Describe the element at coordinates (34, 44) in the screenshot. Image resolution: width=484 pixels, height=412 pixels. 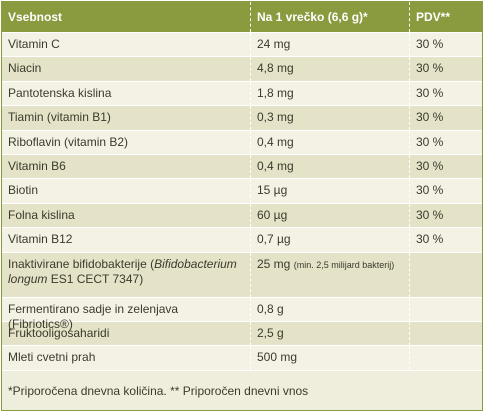
I see `name-text: Vitamin C` at that location.